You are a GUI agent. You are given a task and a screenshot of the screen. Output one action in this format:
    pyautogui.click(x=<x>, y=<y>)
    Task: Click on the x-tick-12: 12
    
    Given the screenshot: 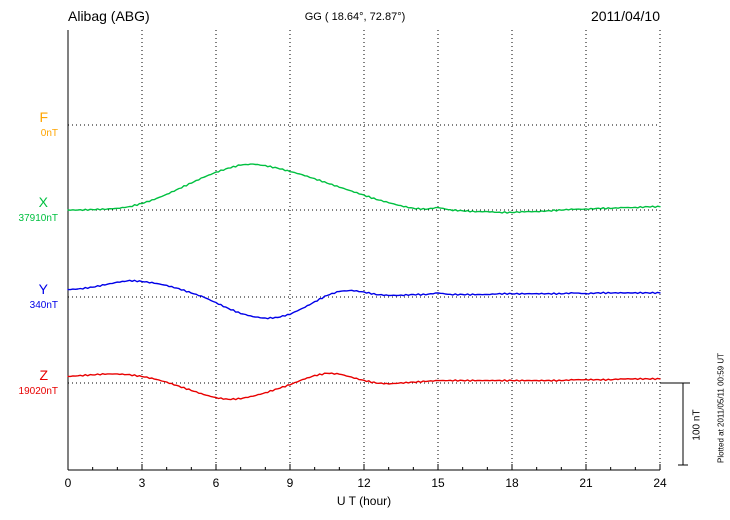 What is the action you would take?
    pyautogui.click(x=364, y=483)
    